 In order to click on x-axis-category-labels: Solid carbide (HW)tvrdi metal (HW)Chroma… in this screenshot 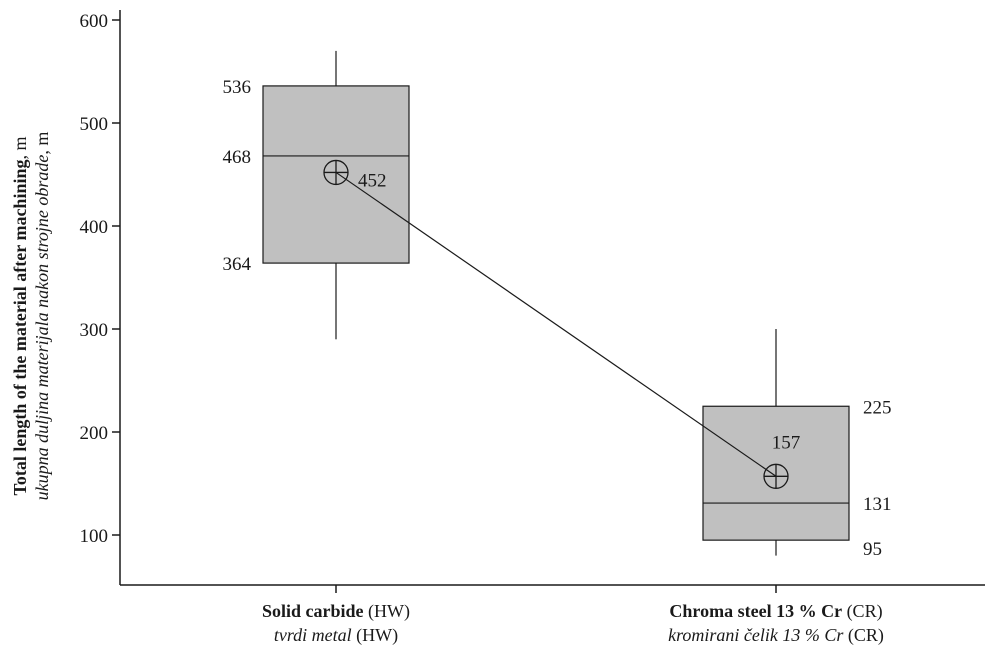, I will do `click(573, 623)`.